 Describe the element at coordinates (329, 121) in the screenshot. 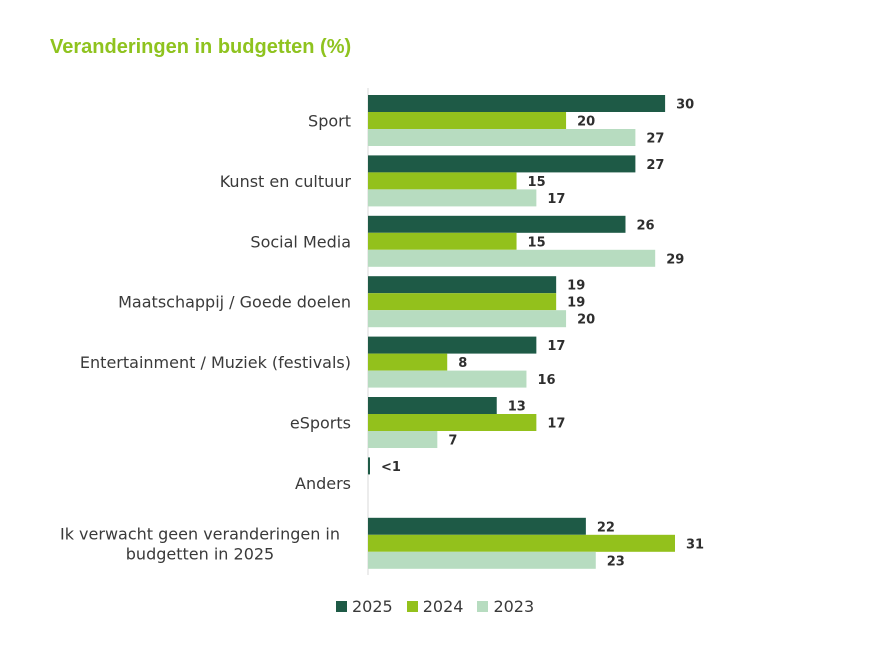

I see `category-label: Sport` at that location.